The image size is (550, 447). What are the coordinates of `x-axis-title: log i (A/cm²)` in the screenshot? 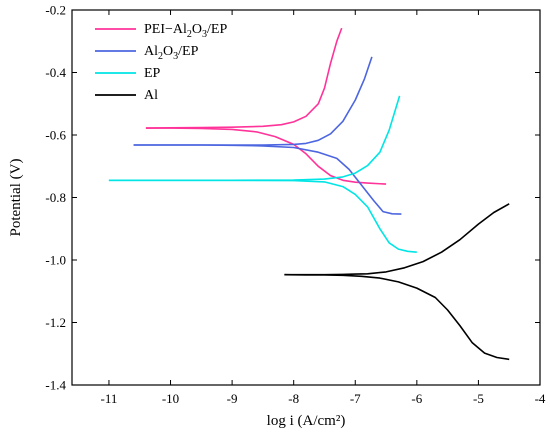 It's located at (306, 421).